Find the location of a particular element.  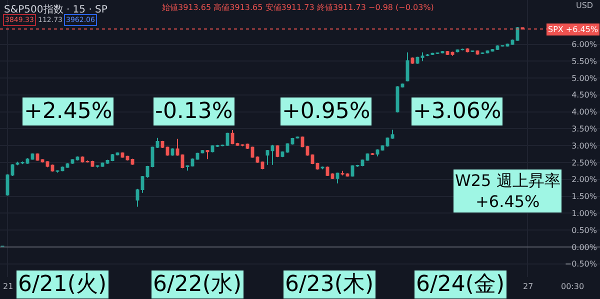

chart-subtitle: 始値3913.65 高値3913.65 安値3911.73 終値3911.73 −0.98 (−0.03%) is located at coordinates (298, 7).